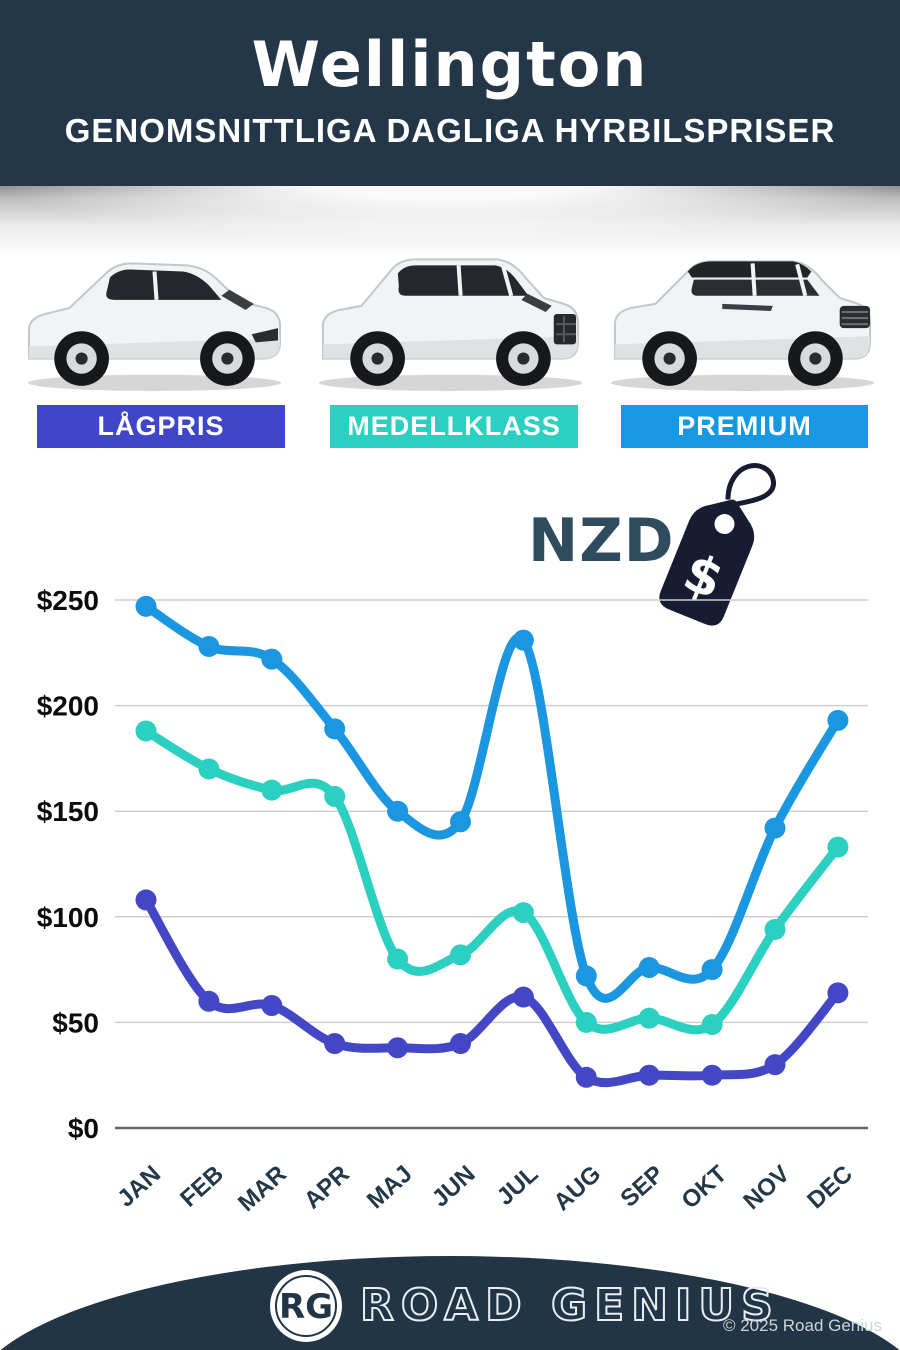  Describe the element at coordinates (68, 917) in the screenshot. I see `y-axis-tick-label: $100` at that location.